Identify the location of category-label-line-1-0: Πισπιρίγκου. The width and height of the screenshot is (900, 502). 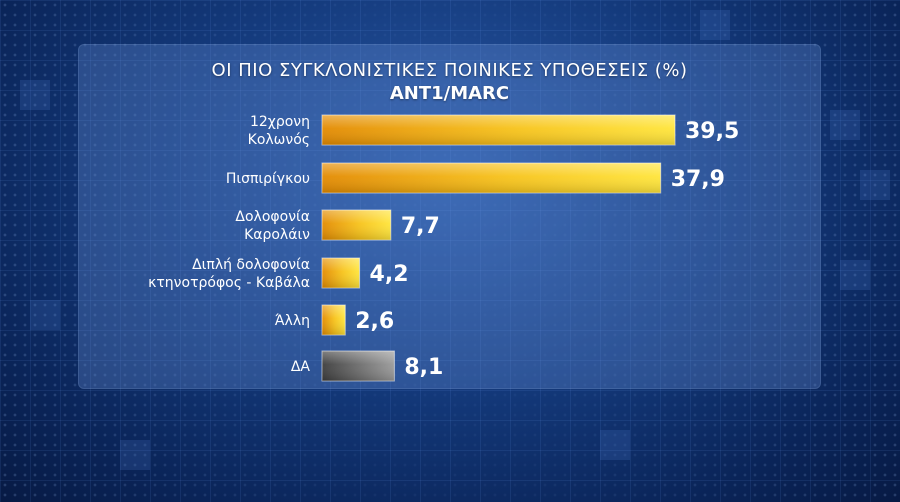
(268, 179).